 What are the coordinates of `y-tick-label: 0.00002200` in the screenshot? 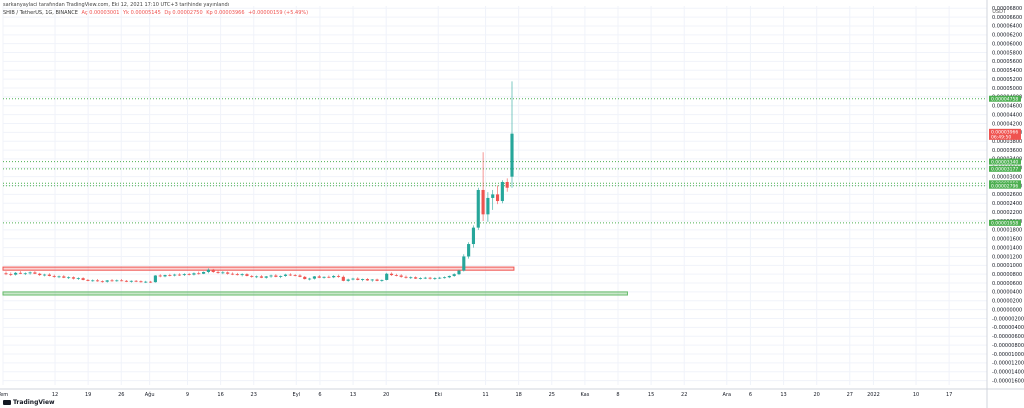 It's located at (1007, 213).